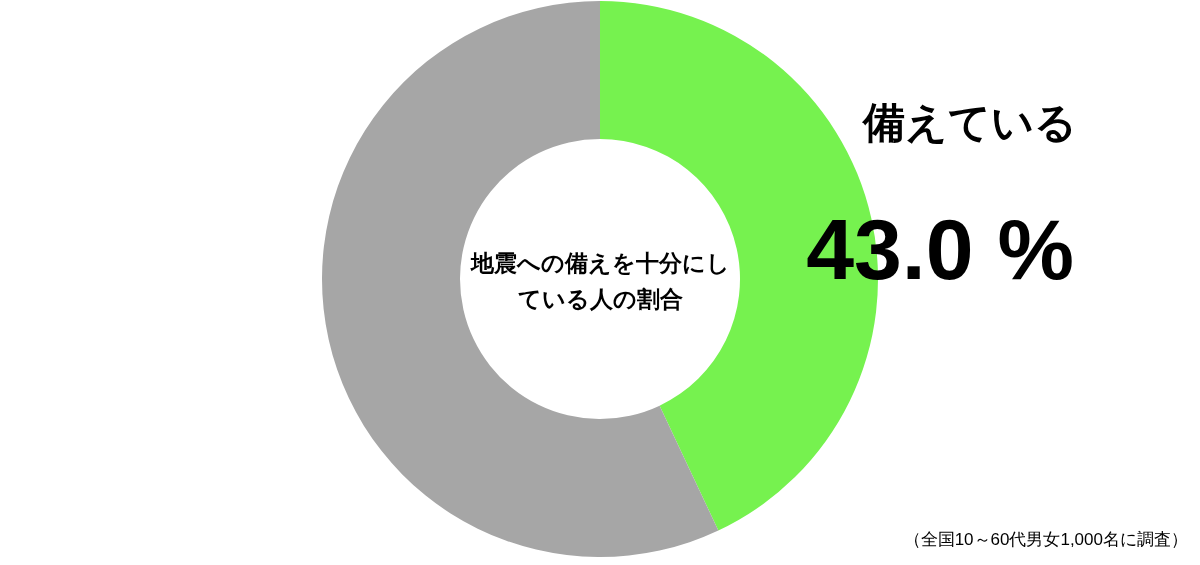 This screenshot has height=565, width=1200. Describe the element at coordinates (1045, 540) in the screenshot. I see `text: （全国10～60代男女1,000名に調査）` at that location.